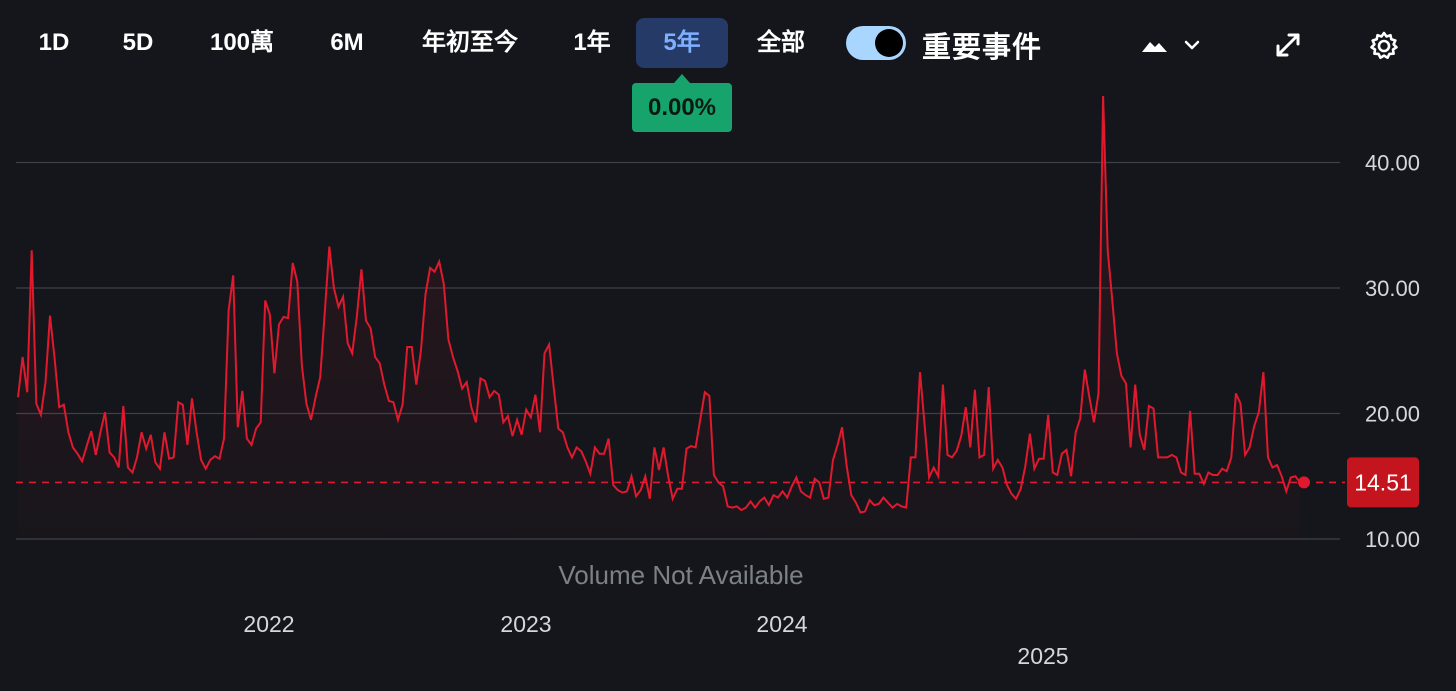 This screenshot has height=691, width=1456. I want to click on current-price-tag: 14.51, so click(1383, 482).